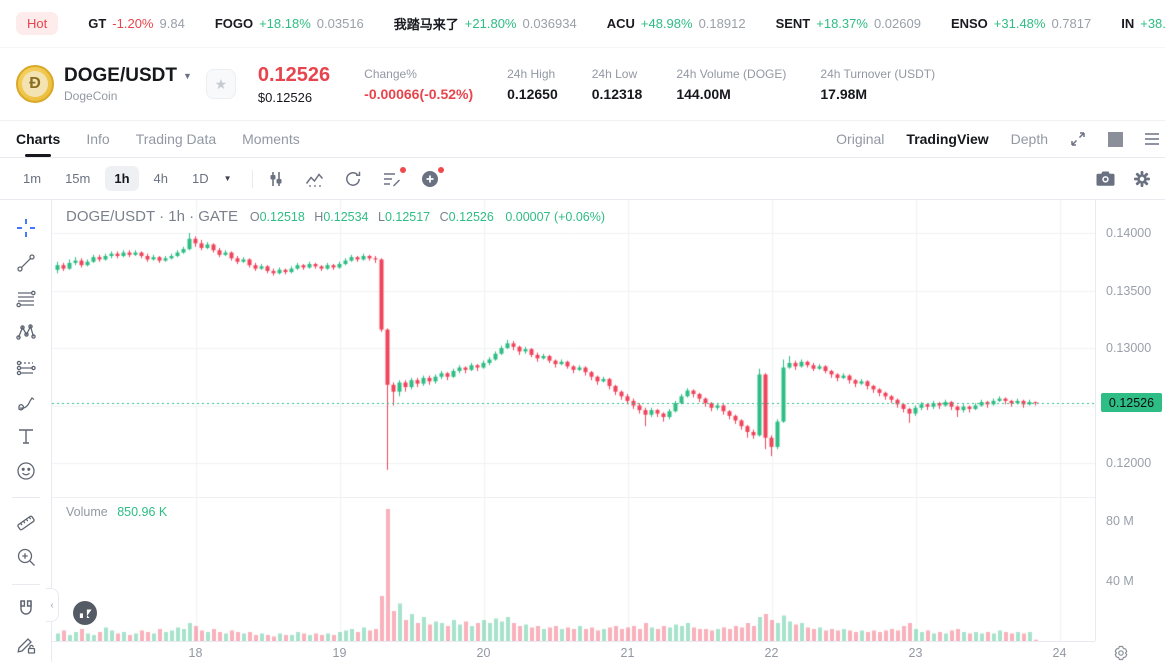 The height and width of the screenshot is (662, 1165). Describe the element at coordinates (1129, 233) in the screenshot. I see `price-tick: 0.14000` at that location.